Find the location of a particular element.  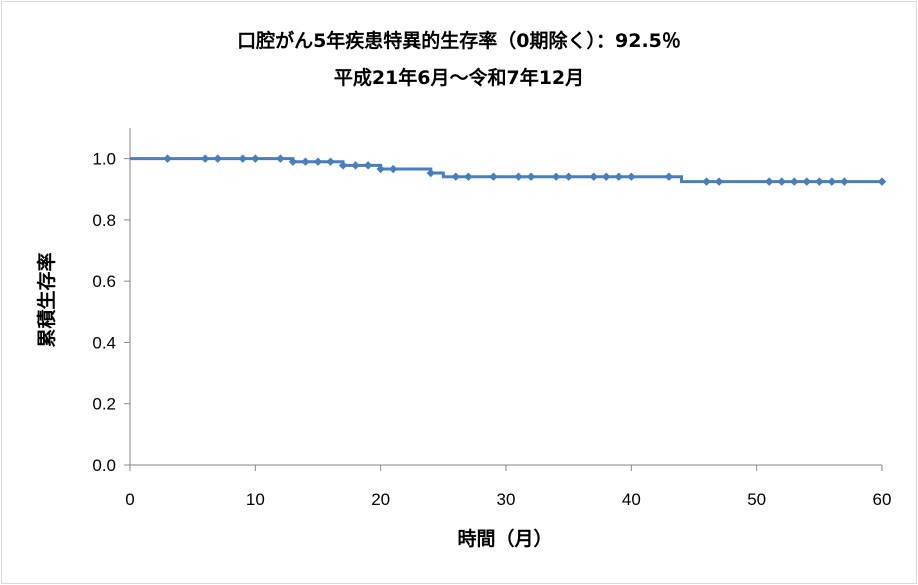

y-tick-label: 0.2 is located at coordinates (104, 404).